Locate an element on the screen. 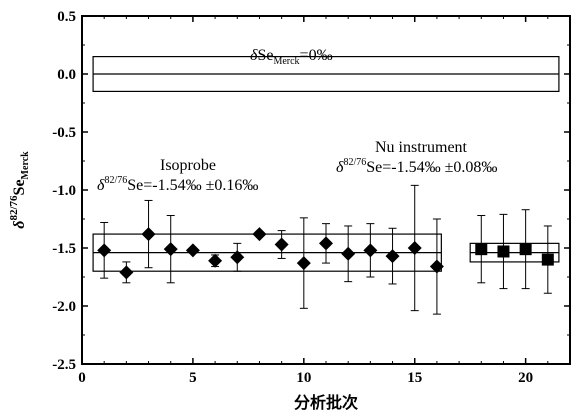 This screenshot has width=578, height=416. y-tick-label: 0.0 is located at coordinates (66, 75).